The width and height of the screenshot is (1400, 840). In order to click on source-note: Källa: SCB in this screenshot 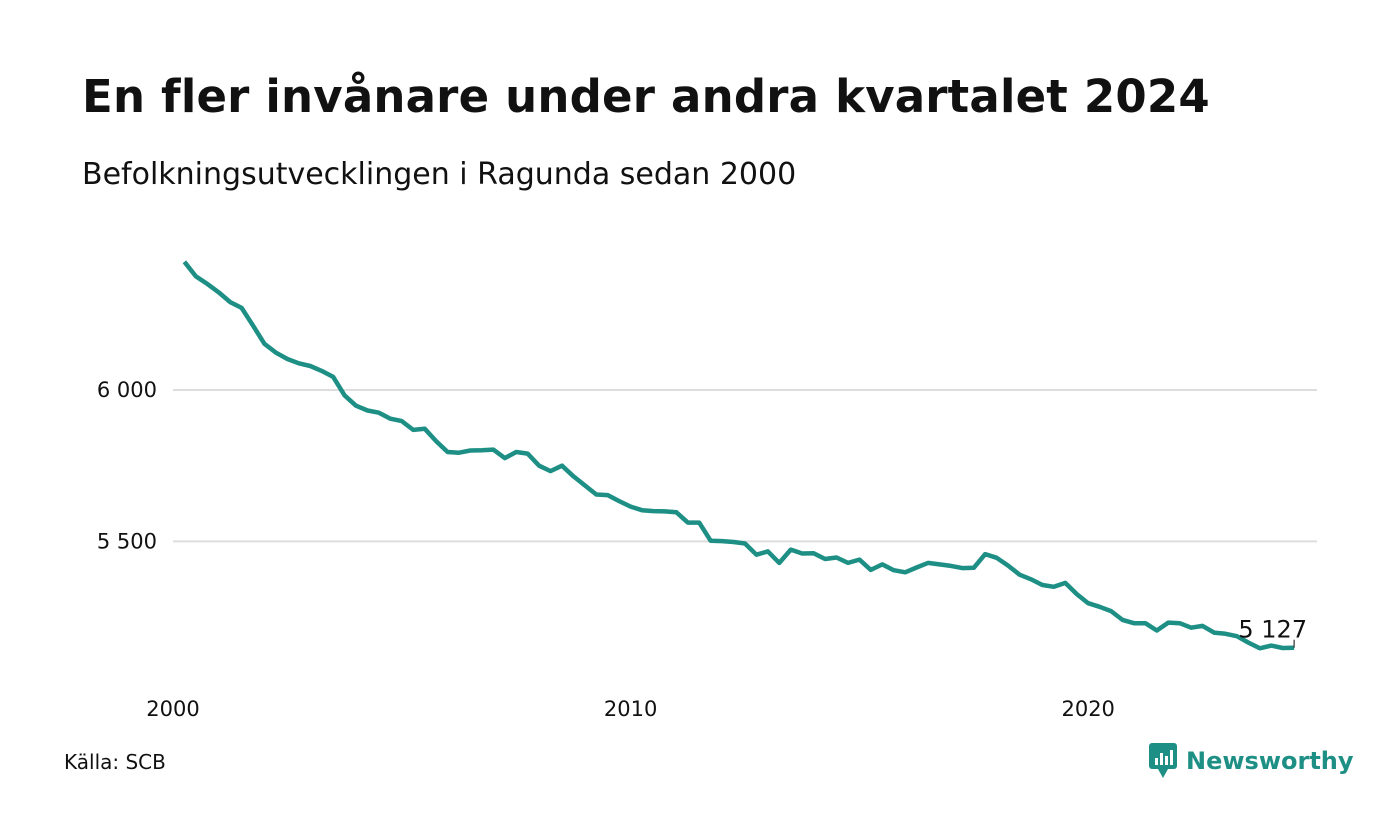, I will do `click(115, 762)`.